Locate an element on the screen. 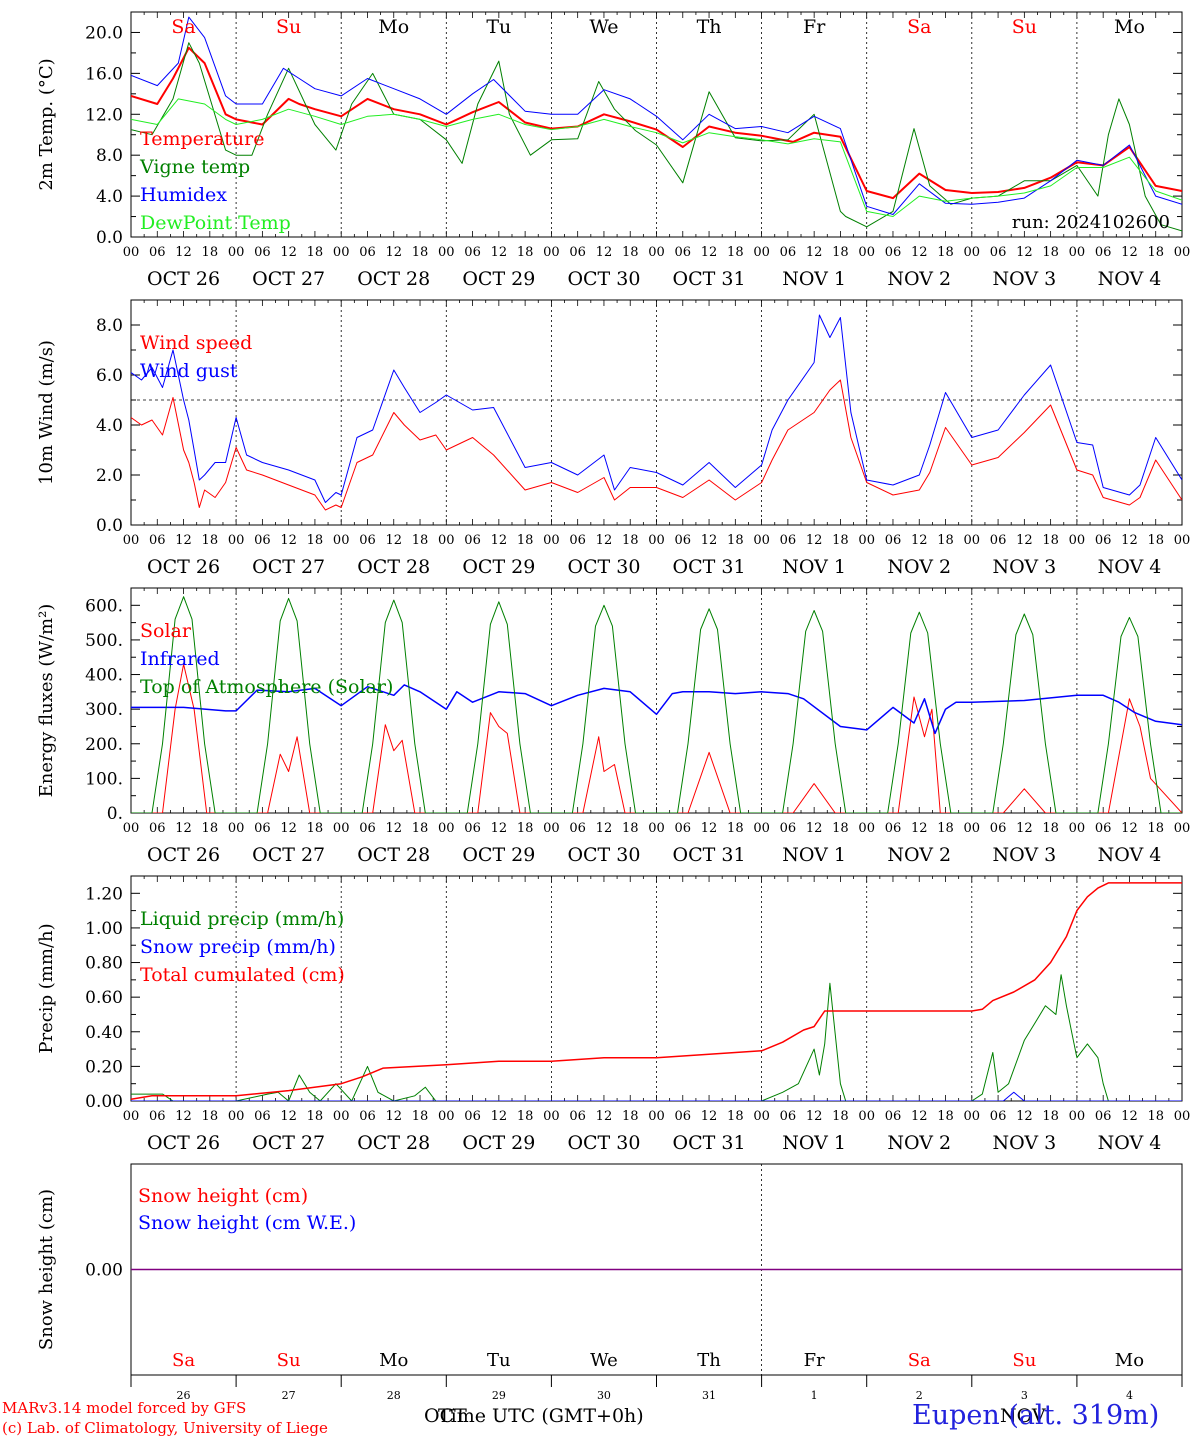  y-axis-label: Energy fluxes (W/m²) is located at coordinates (46, 701).